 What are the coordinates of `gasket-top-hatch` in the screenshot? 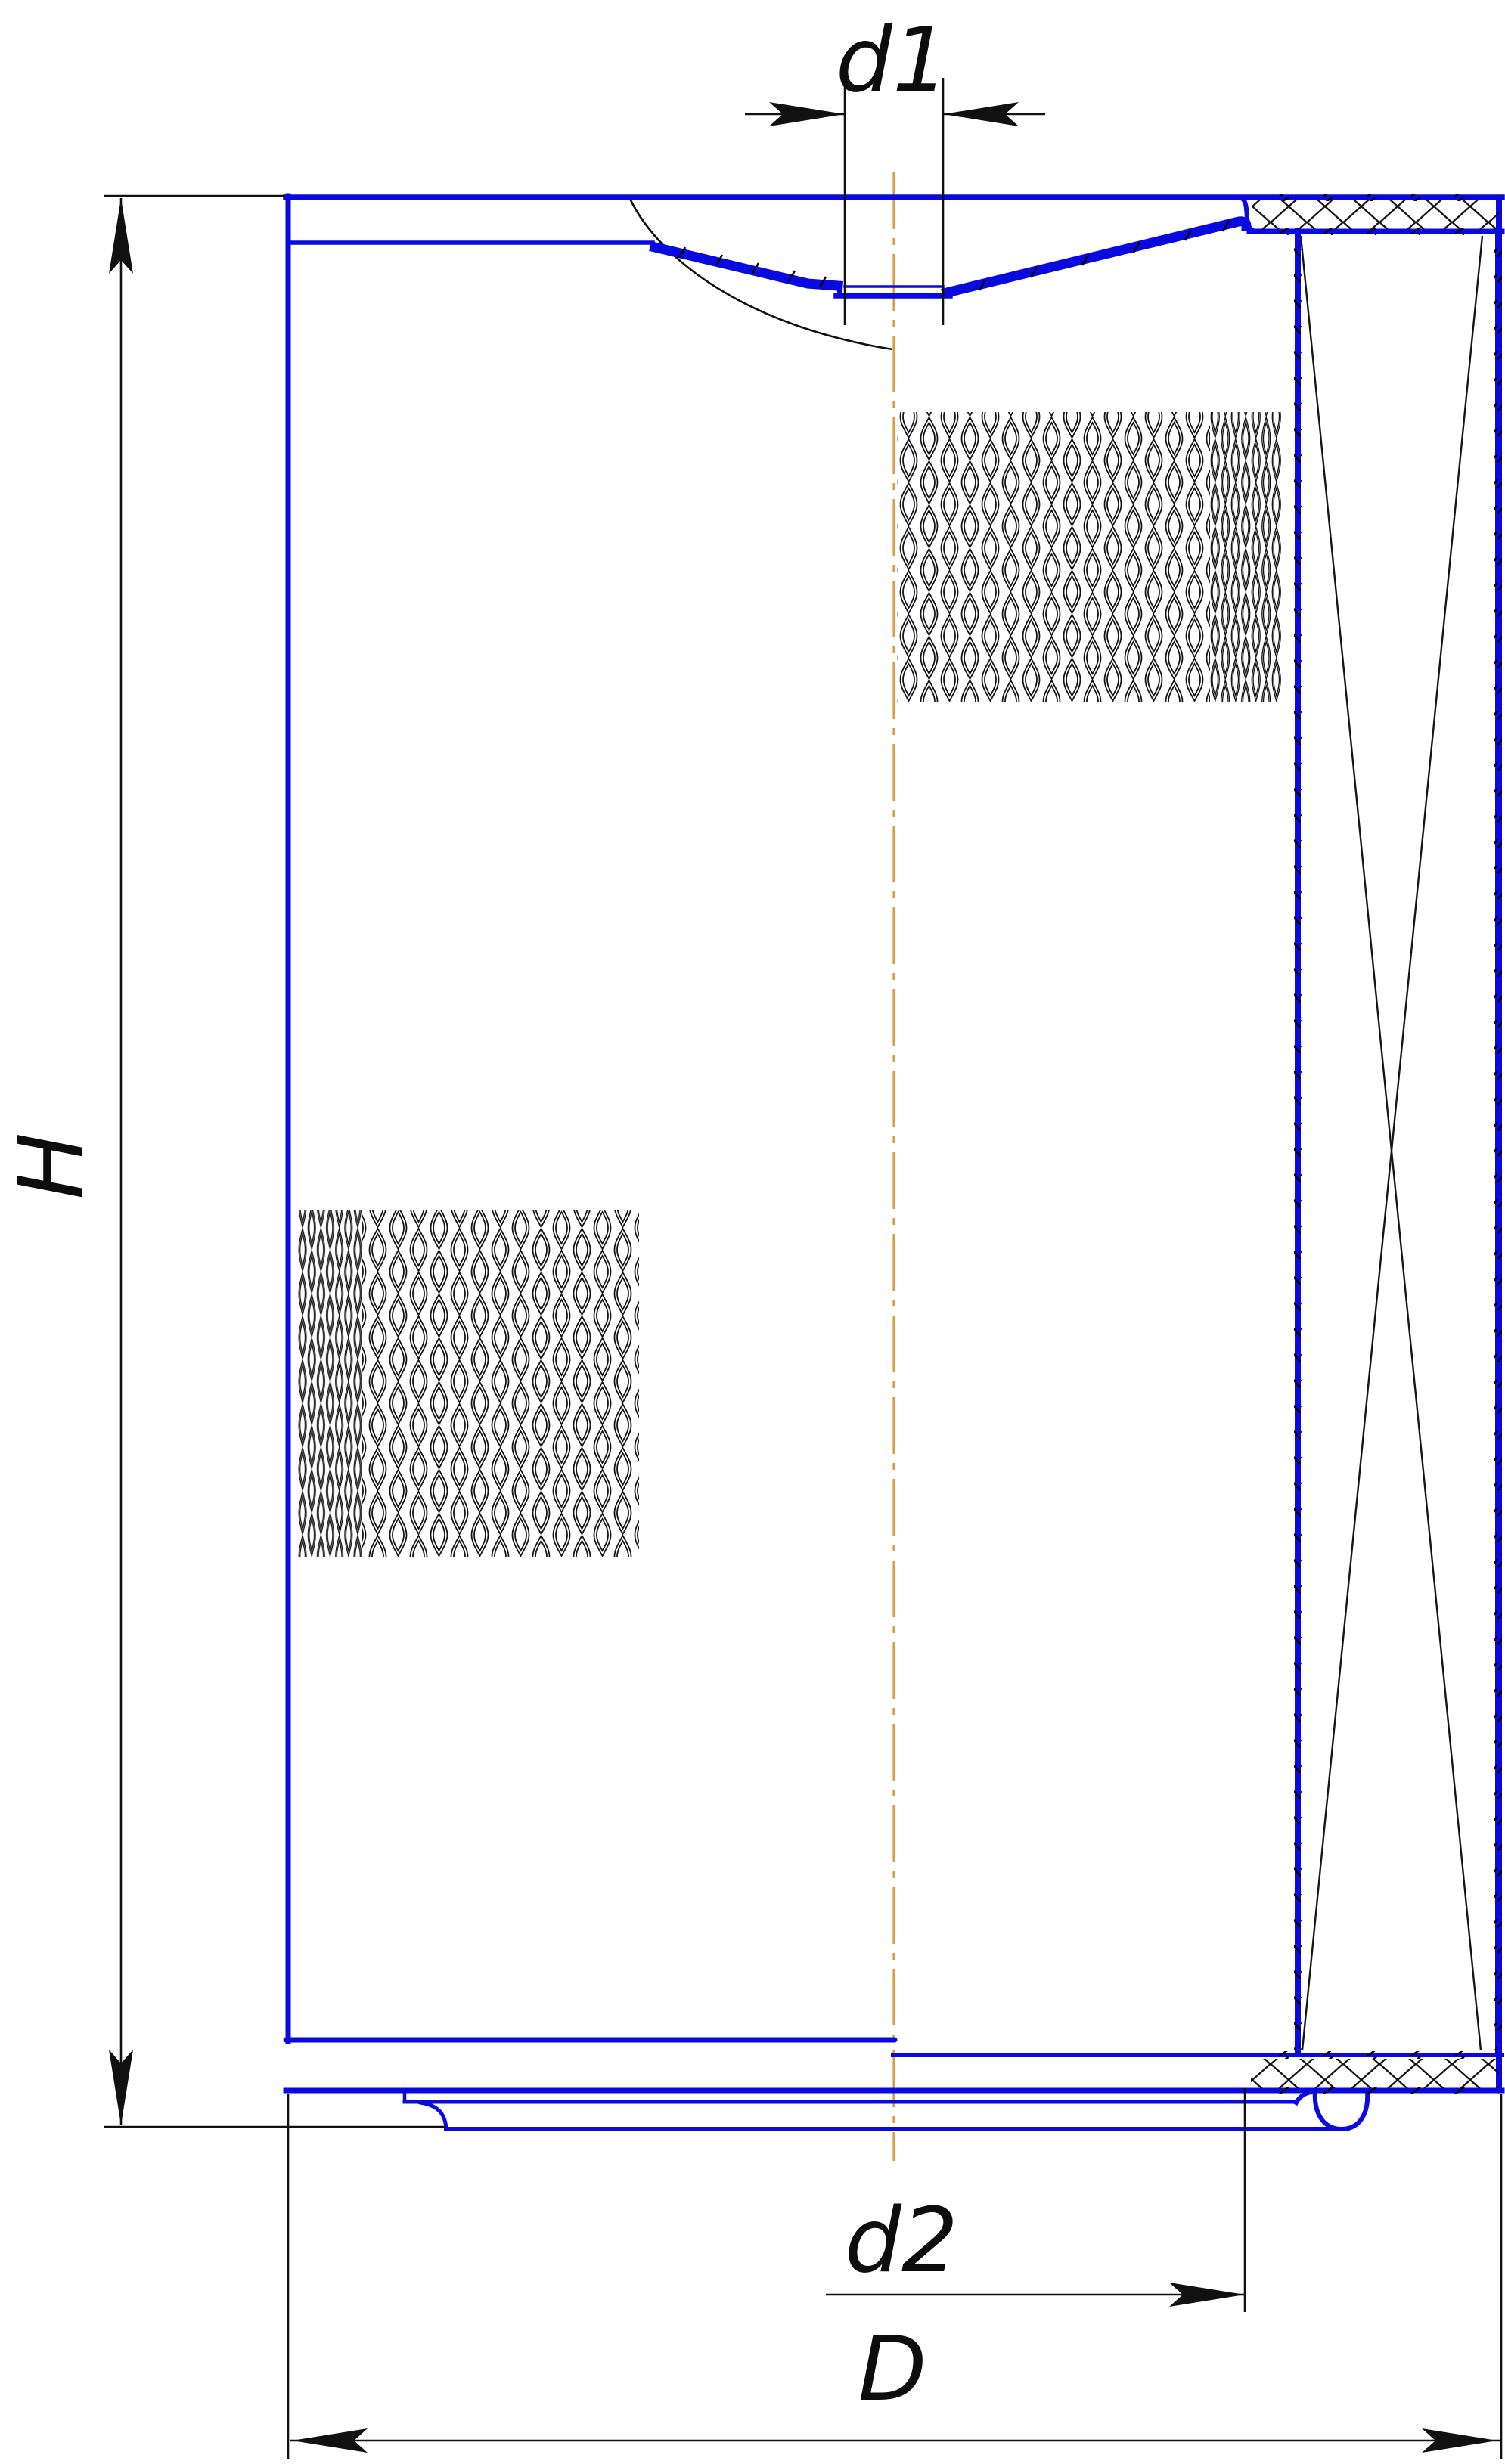 It's located at (1375, 214).